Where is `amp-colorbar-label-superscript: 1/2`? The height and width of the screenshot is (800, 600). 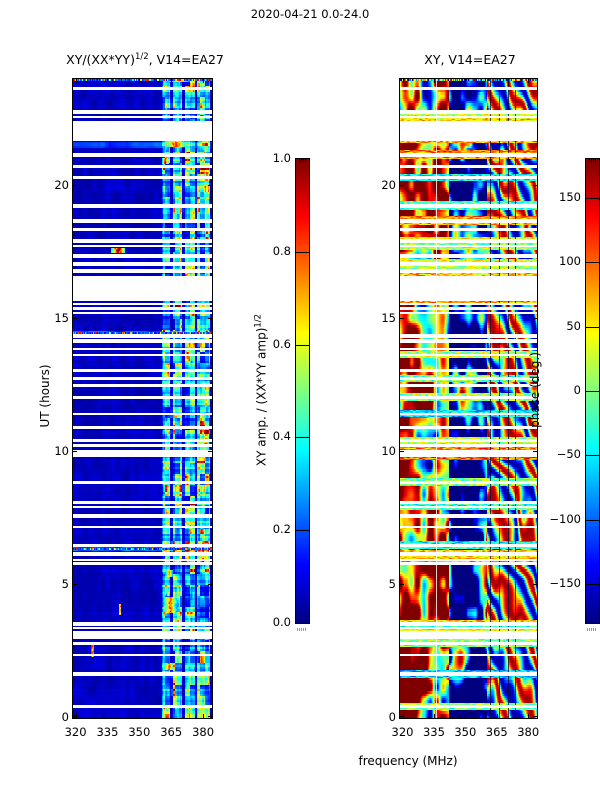
amp-colorbar-label-superscript: 1/2 is located at coordinates (258, 320).